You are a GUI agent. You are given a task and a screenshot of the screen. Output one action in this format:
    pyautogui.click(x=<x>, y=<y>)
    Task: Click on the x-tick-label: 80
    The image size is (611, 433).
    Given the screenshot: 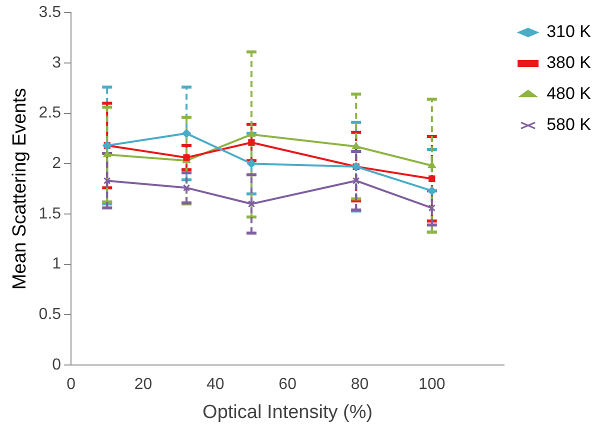 What is the action you would take?
    pyautogui.click(x=359, y=385)
    